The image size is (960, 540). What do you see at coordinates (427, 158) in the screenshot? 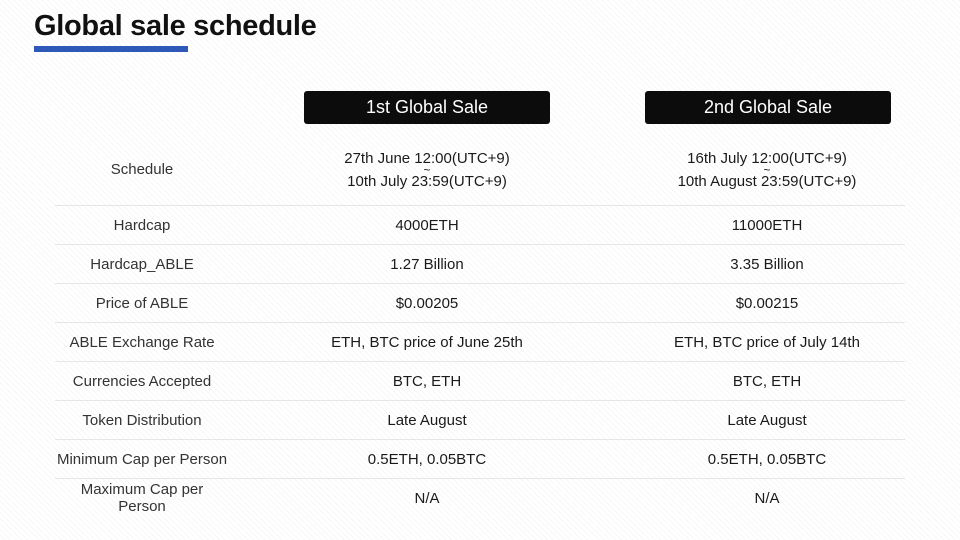
I see `schedule-start: 27th June 12:00(UTC+9)` at bounding box center [427, 158].